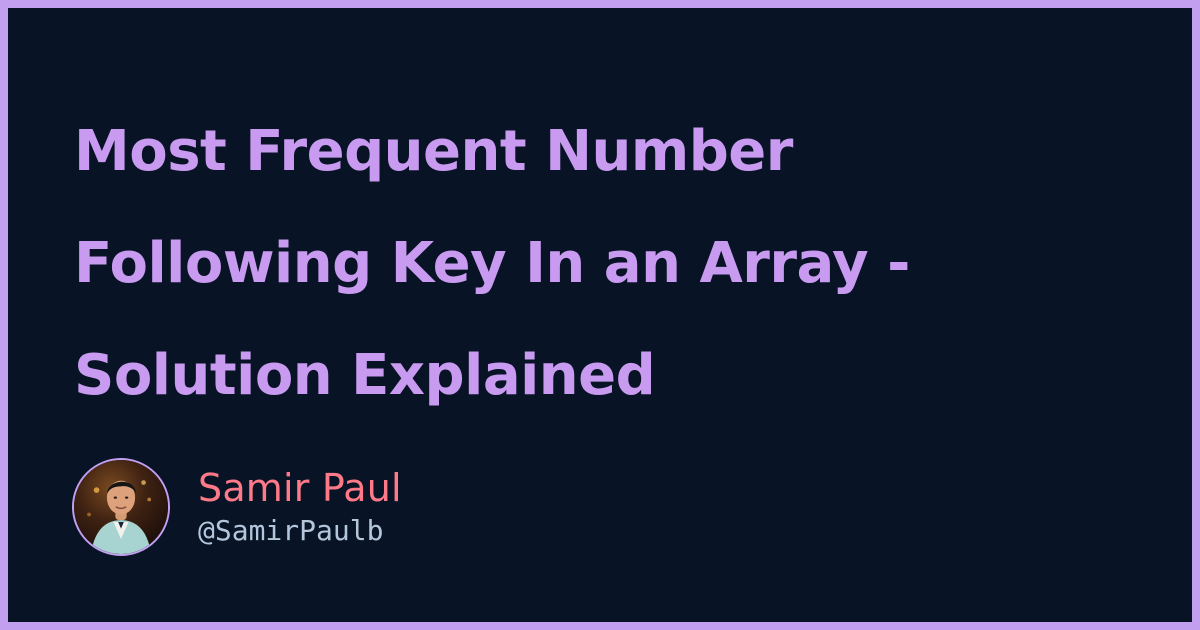 Image resolution: width=1200 pixels, height=630 pixels. I want to click on author-handle: @SamirPaulb, so click(291, 530).